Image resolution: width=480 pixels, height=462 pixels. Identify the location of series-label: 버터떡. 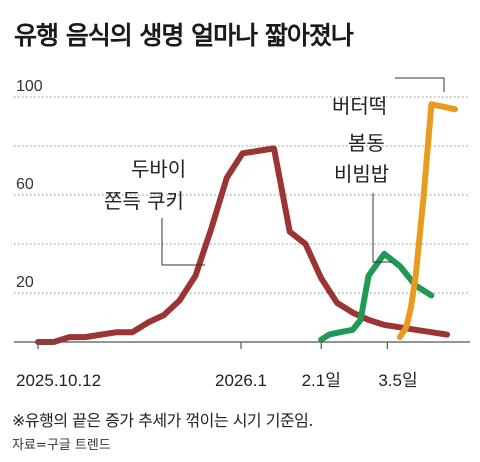
(359, 106).